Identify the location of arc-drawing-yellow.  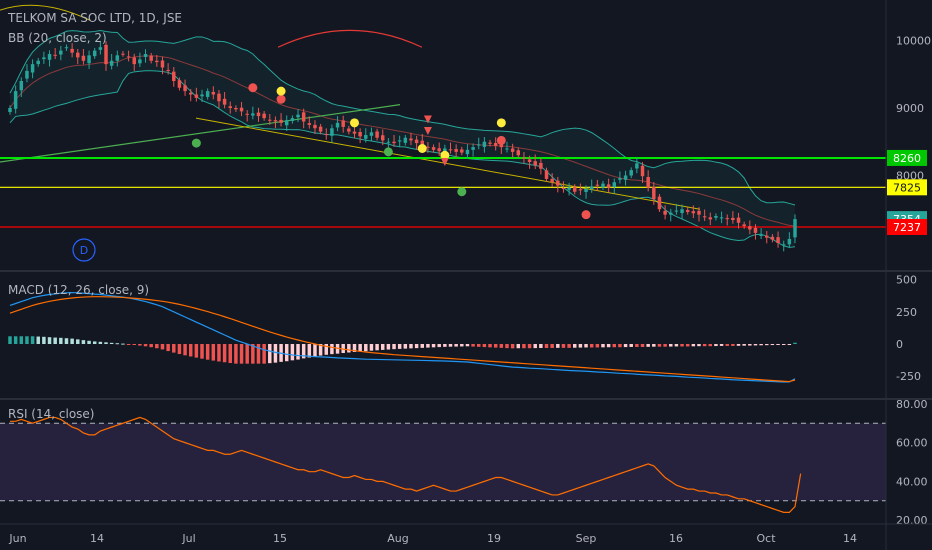
(45, 12).